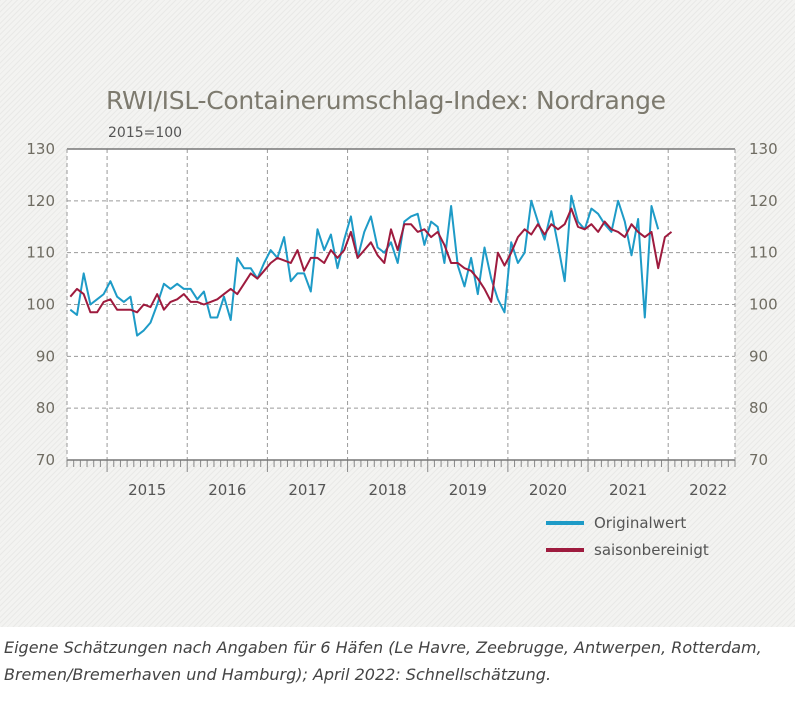  Describe the element at coordinates (758, 408) in the screenshot. I see `y-tick-label-right: 80` at that location.